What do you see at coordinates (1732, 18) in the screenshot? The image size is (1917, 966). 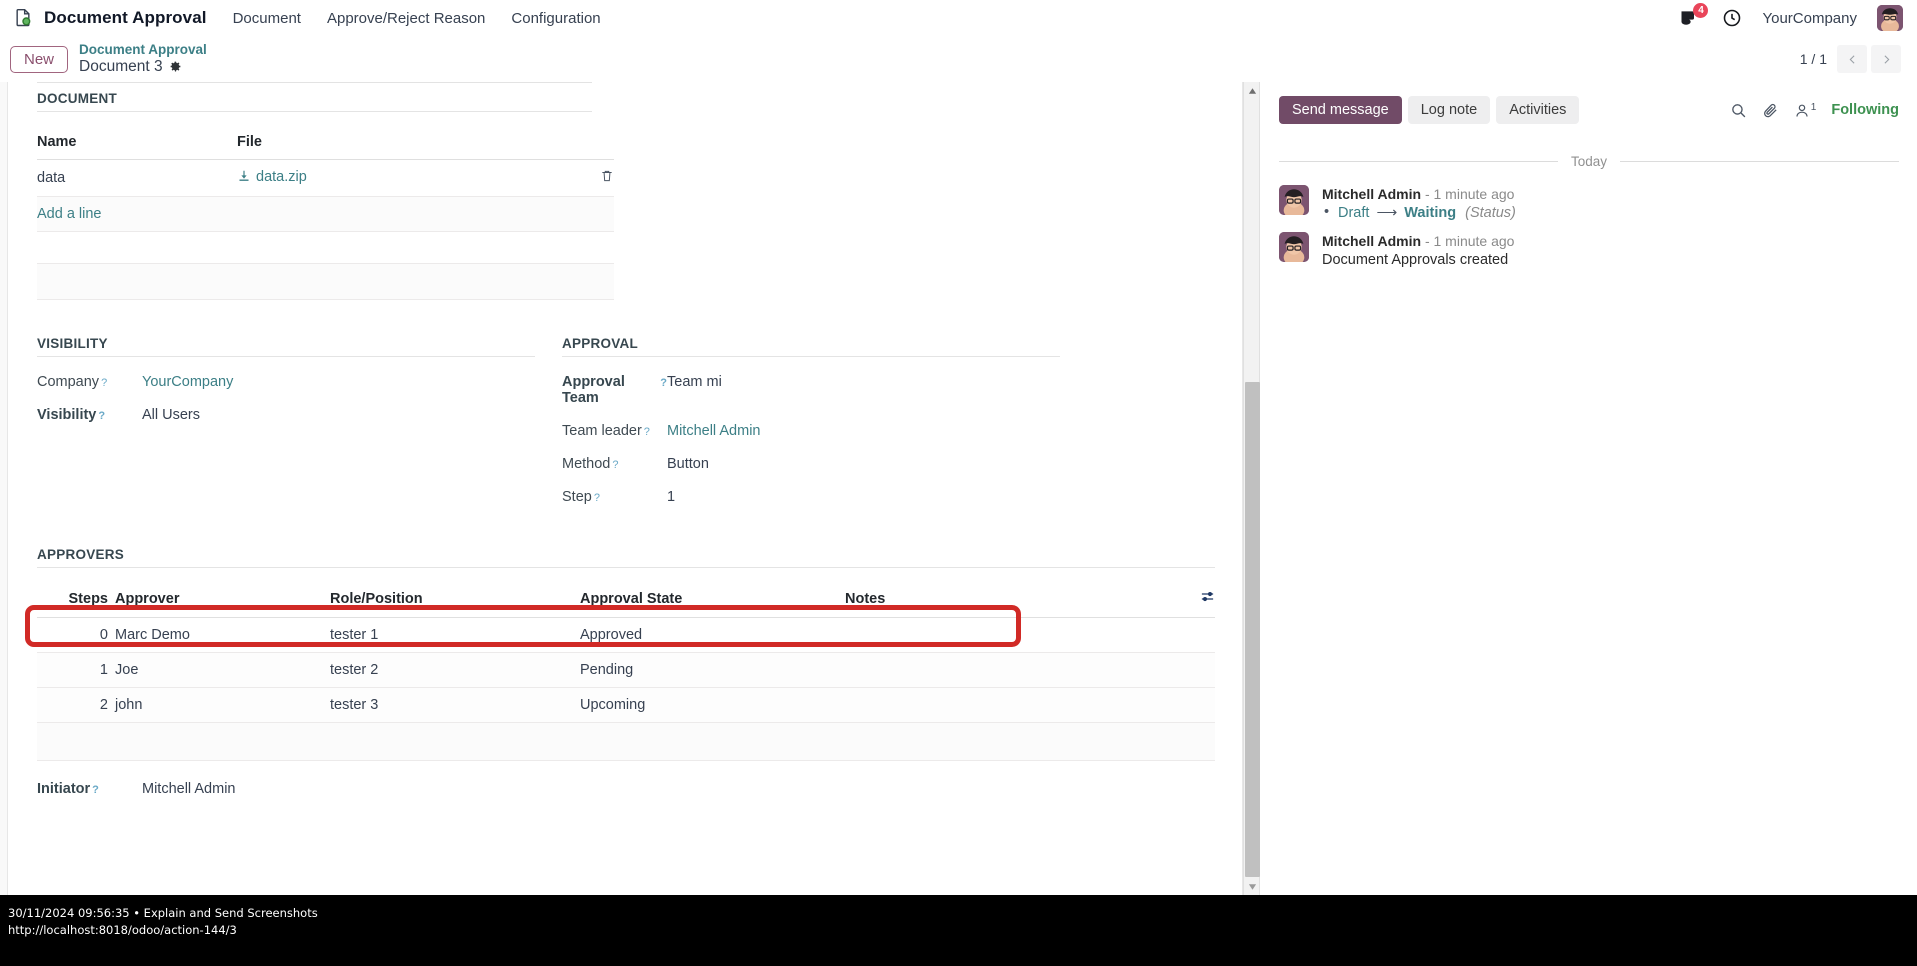 I see `clock-icon` at bounding box center [1732, 18].